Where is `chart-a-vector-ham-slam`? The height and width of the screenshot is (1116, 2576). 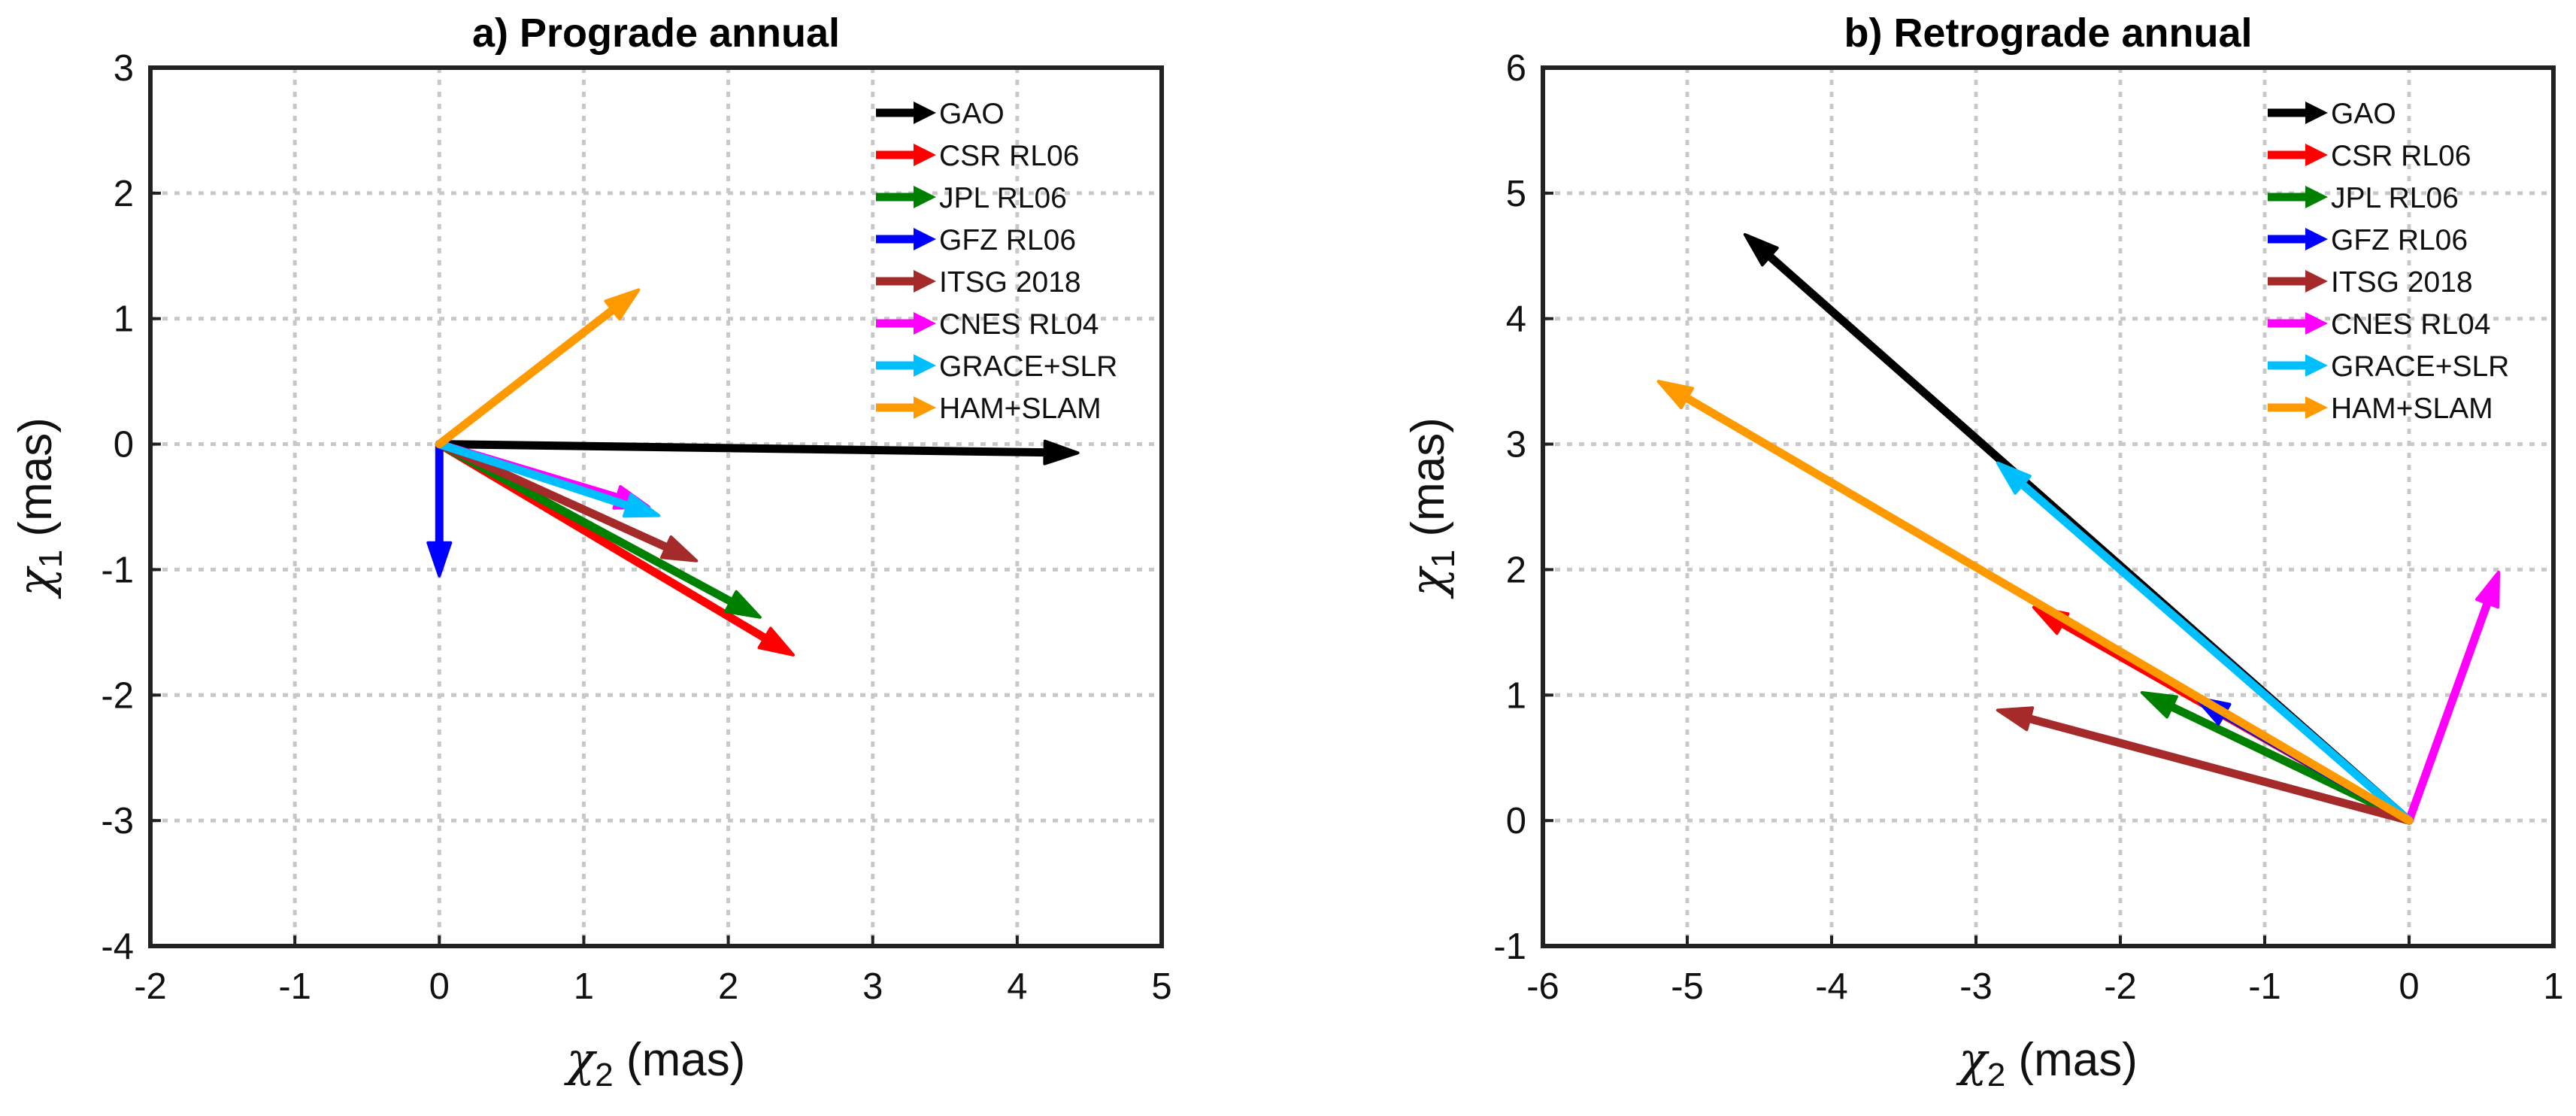
chart-a-vector-ham-slam is located at coordinates (538, 368).